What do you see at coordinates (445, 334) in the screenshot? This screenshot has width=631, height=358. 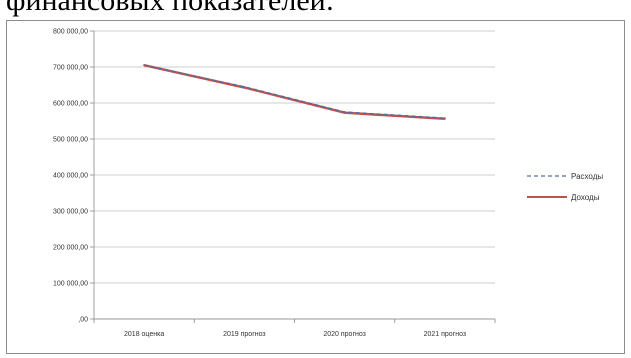 I see `x-tick-label: 2021 прогноз` at bounding box center [445, 334].